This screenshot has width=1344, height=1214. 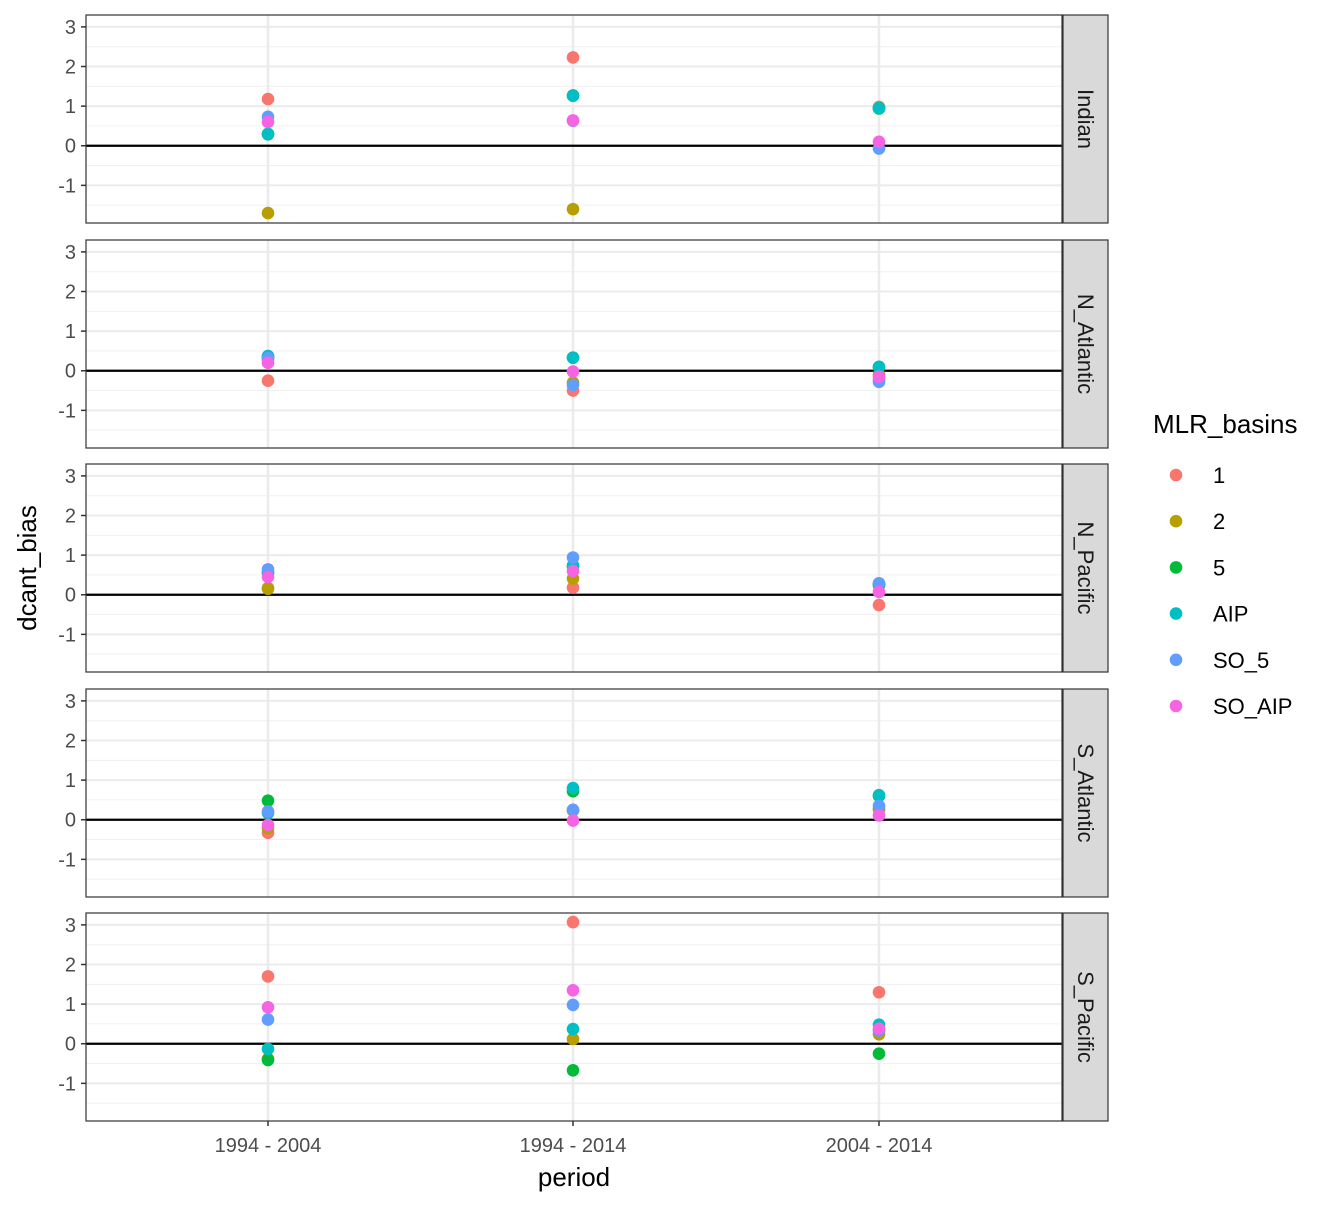 What do you see at coordinates (268, 1146) in the screenshot?
I see `x-tick-label: 1994 - 2004` at bounding box center [268, 1146].